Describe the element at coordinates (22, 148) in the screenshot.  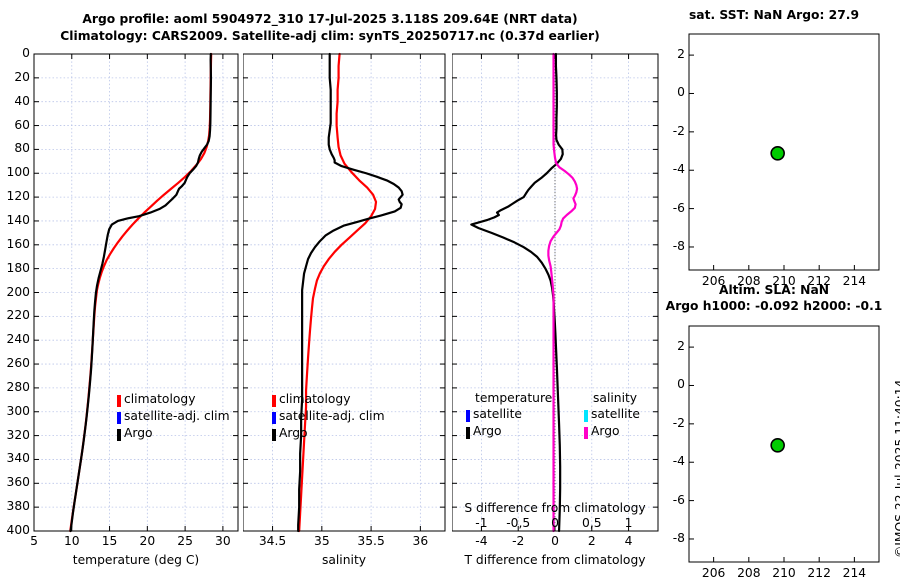
I see `temperature-ytick-80: 80` at that location.